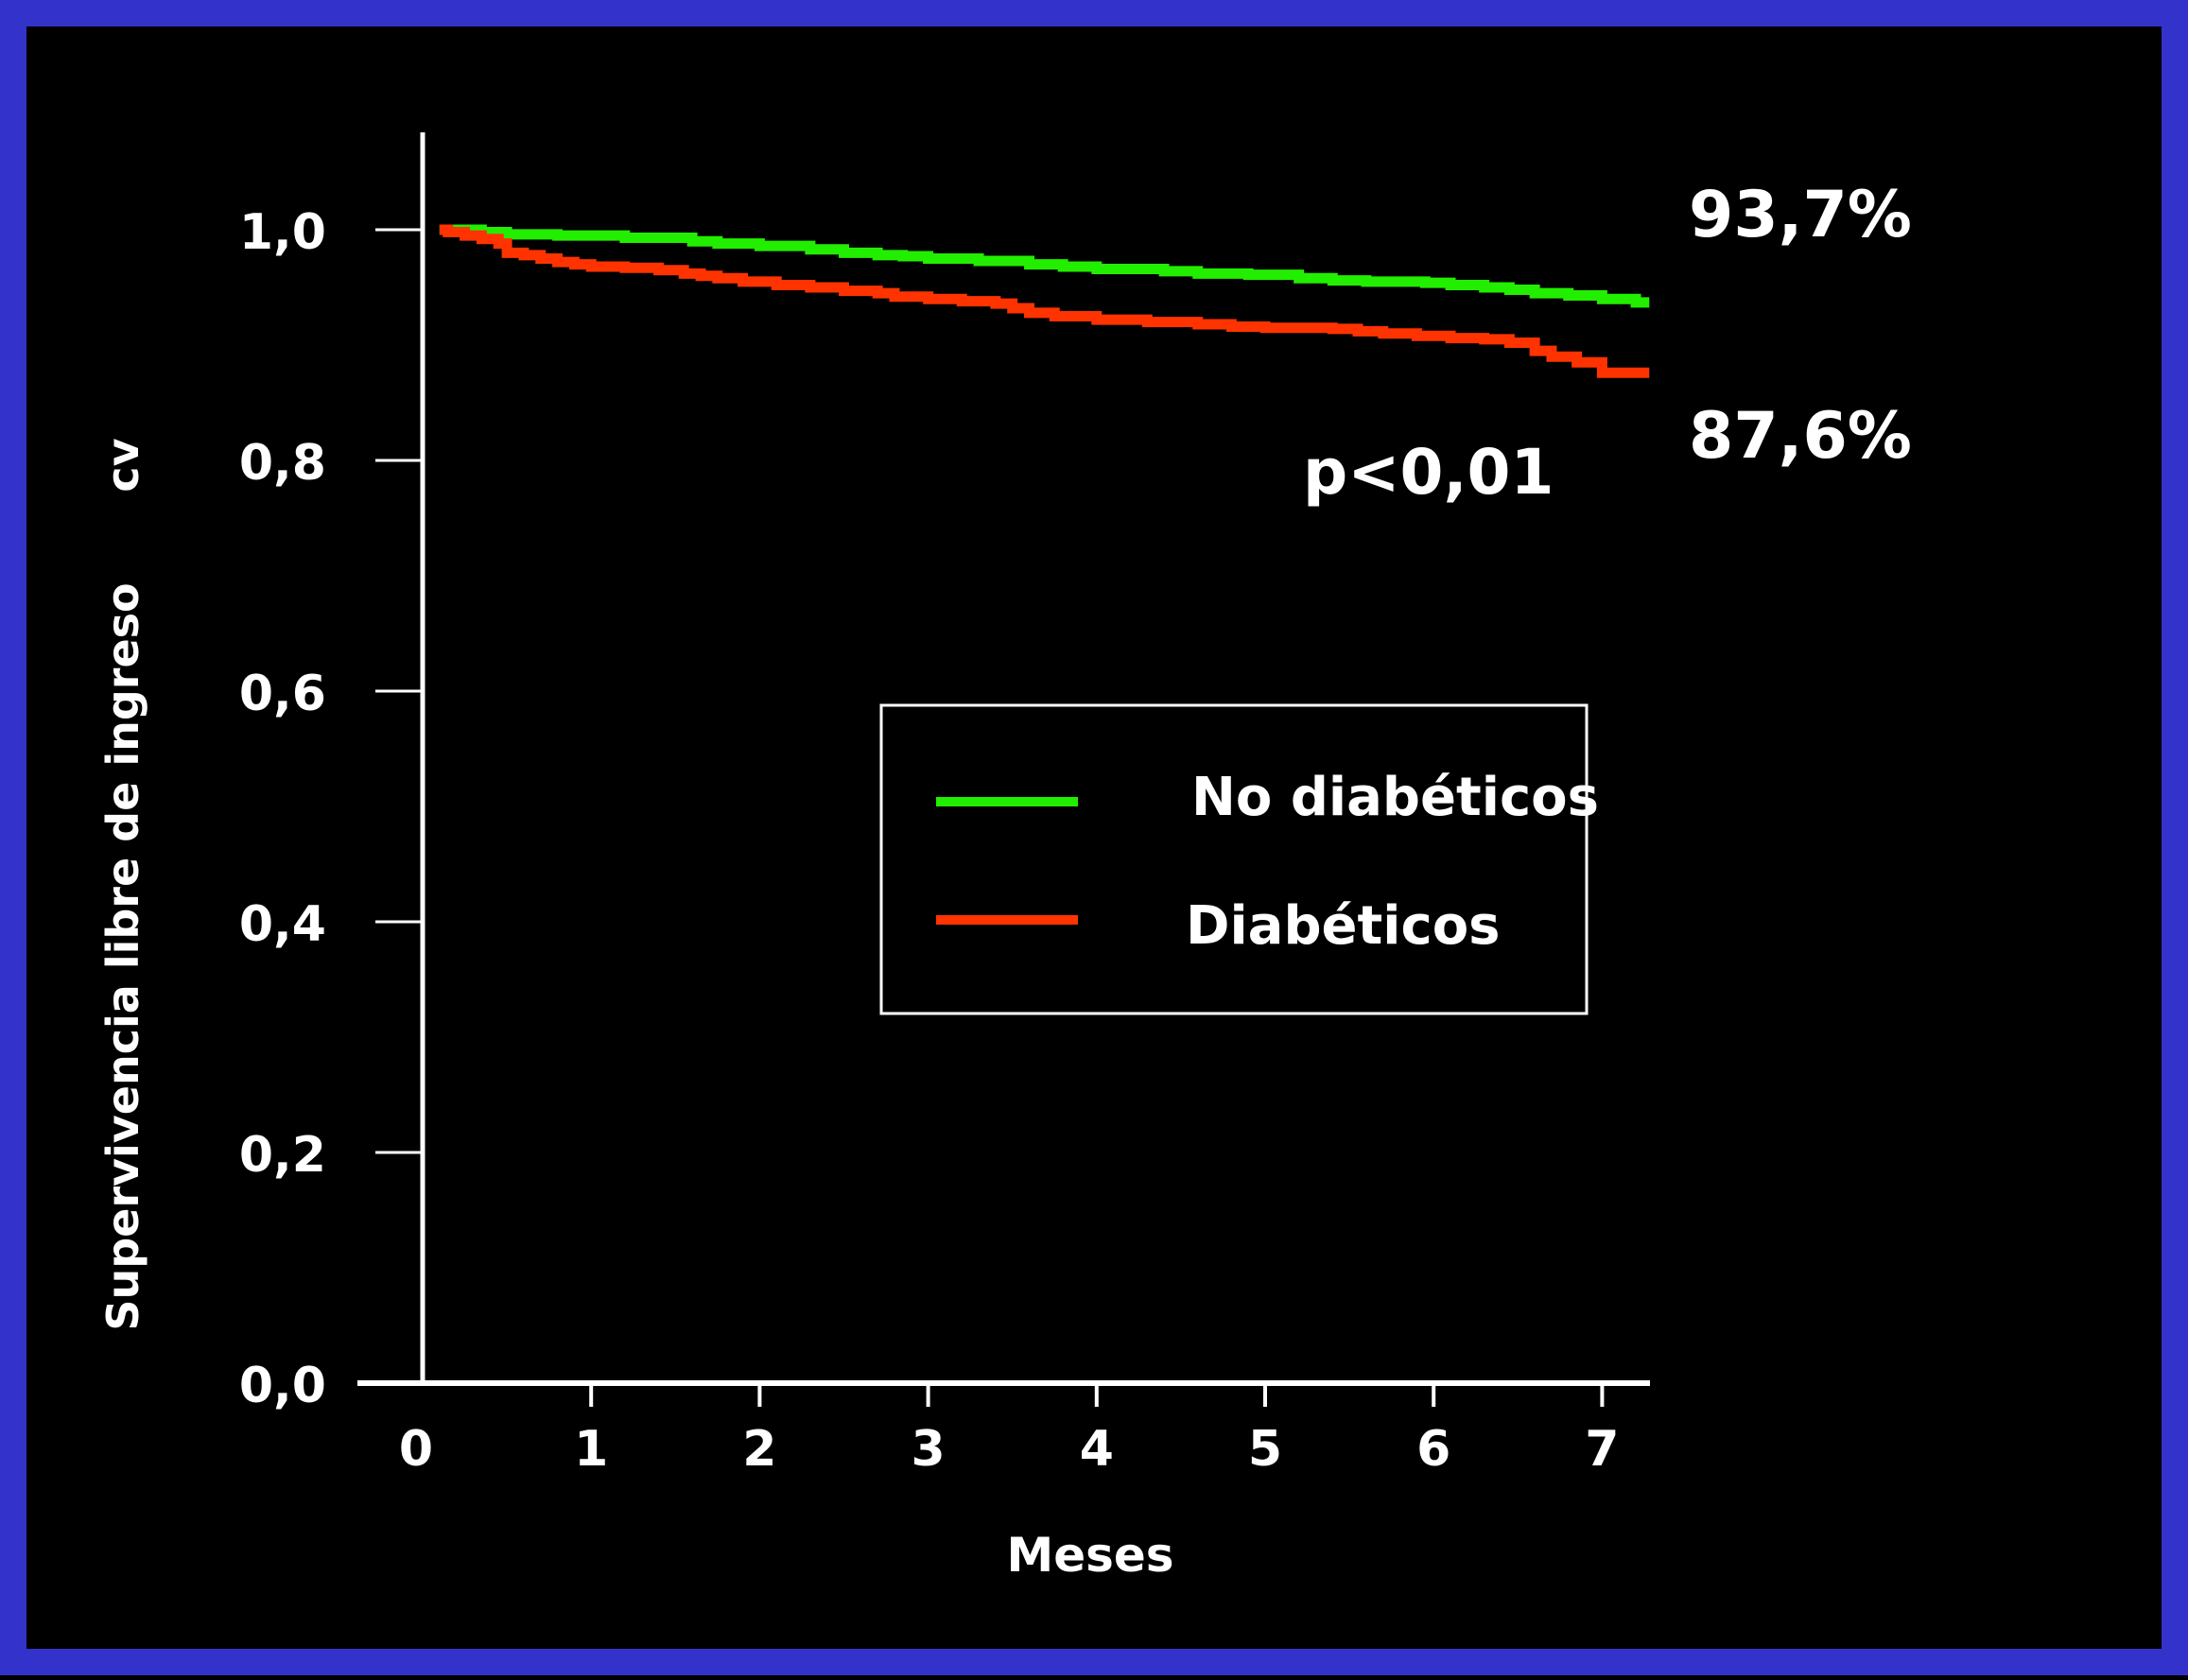 The width and height of the screenshot is (2188, 1680). What do you see at coordinates (1800, 436) in the screenshot?
I see `end-label-diabeticos: 87,6%` at bounding box center [1800, 436].